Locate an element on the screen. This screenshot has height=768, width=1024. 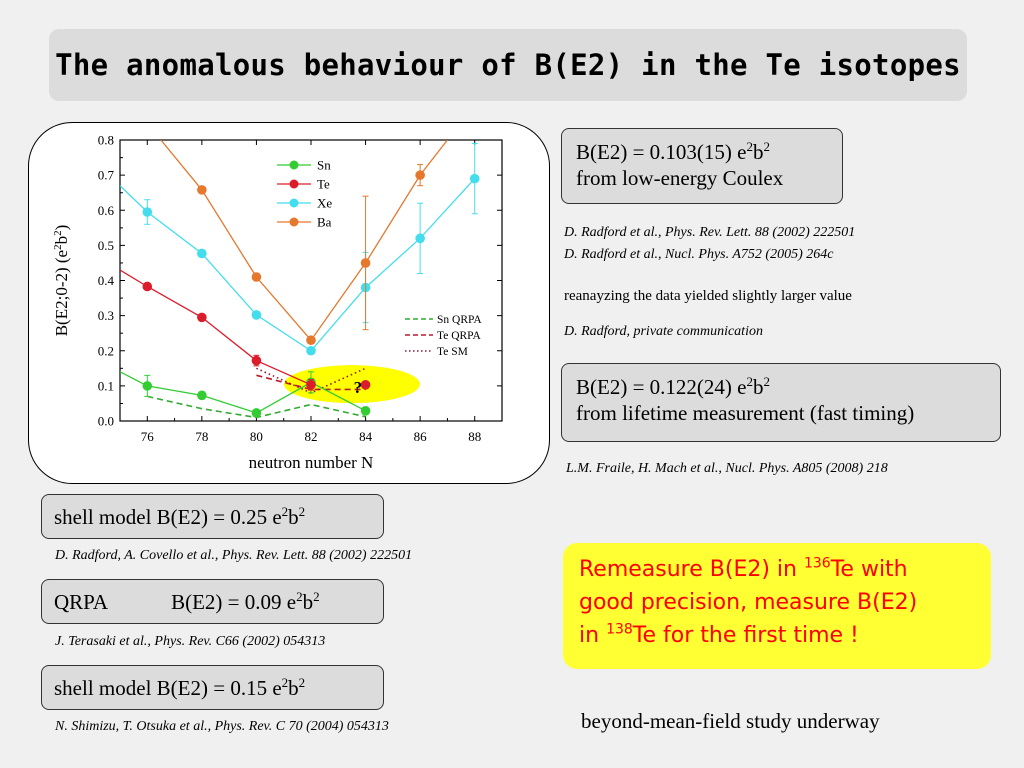
series-line-te-qrpa is located at coordinates (311, 382).